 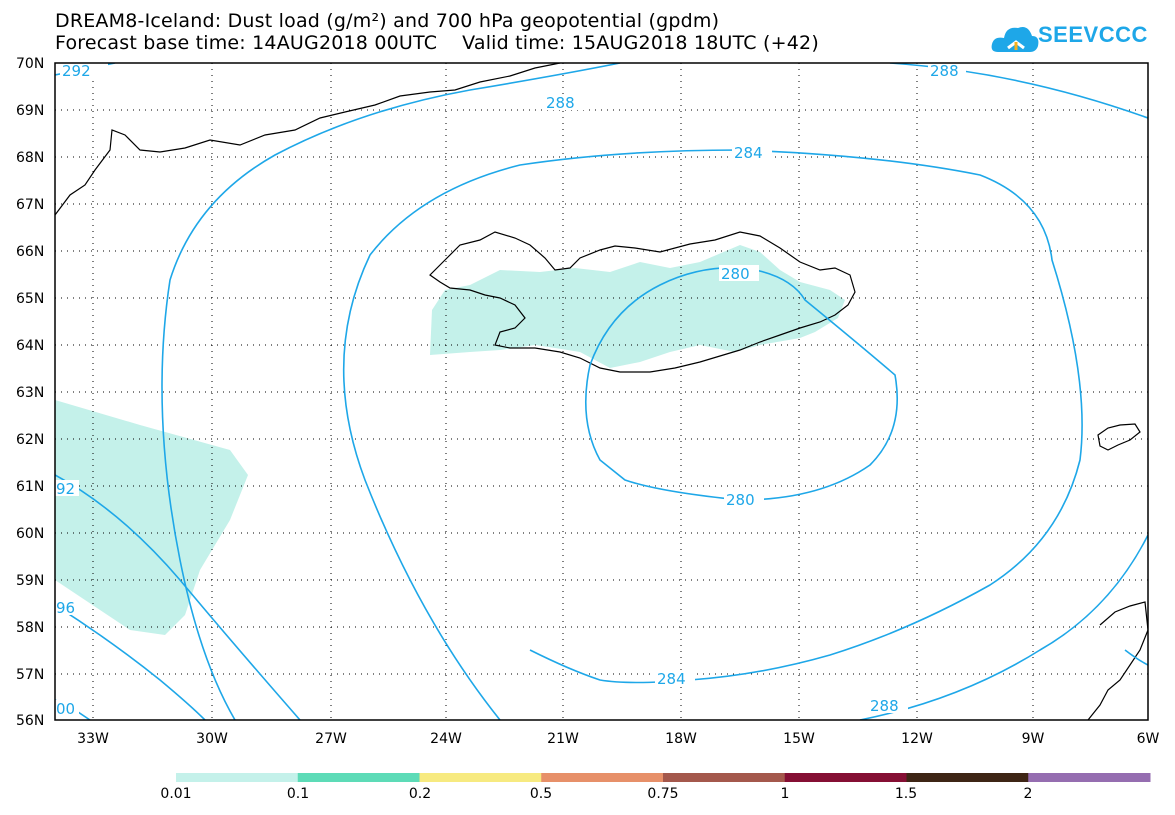 What do you see at coordinates (906, 794) in the screenshot?
I see `colorbar-label-6: 1.5` at bounding box center [906, 794].